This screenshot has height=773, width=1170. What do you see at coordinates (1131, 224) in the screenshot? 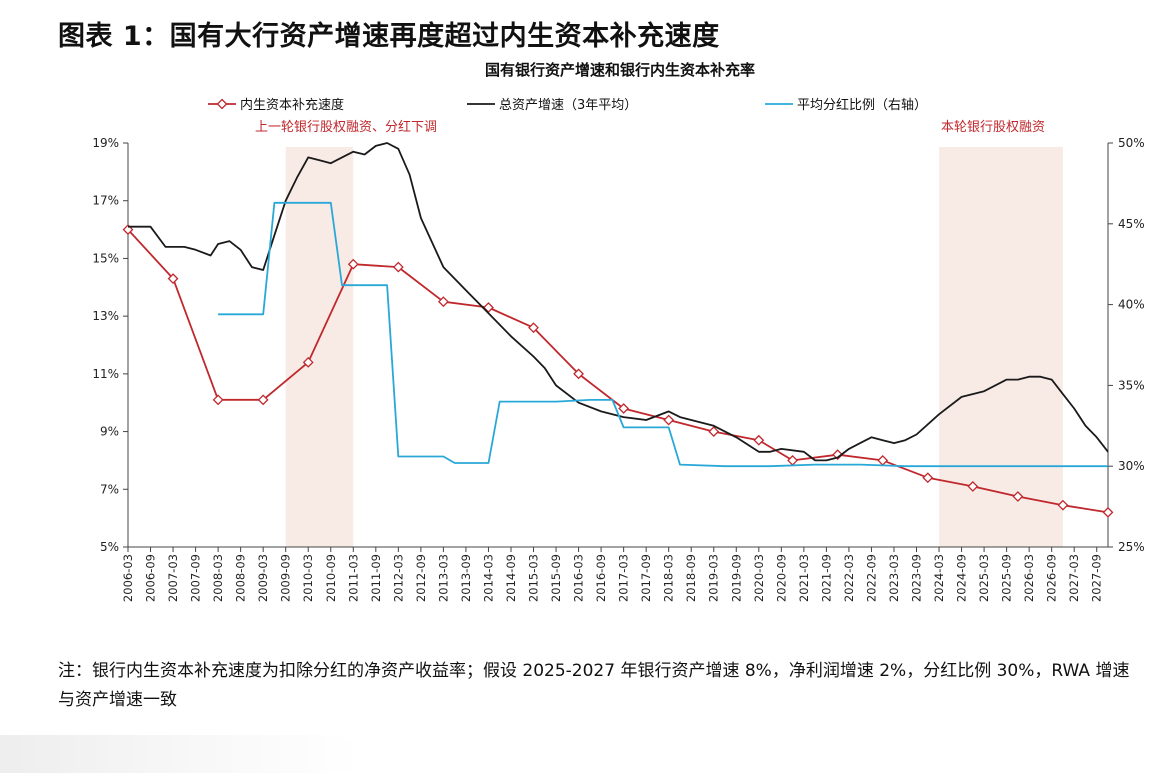
I see `y-right-tick-label: 45%` at bounding box center [1131, 224].